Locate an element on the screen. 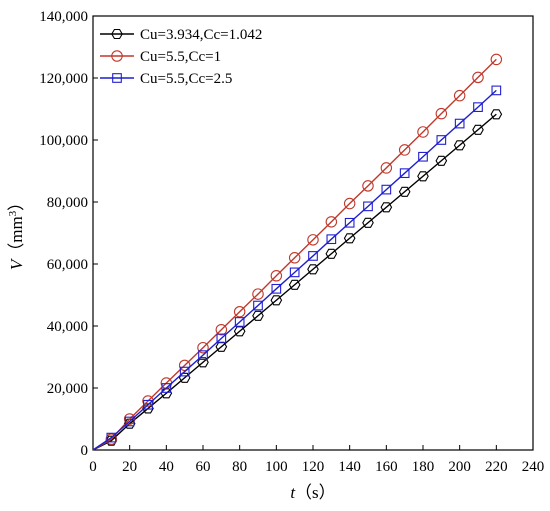 The width and height of the screenshot is (550, 511). x-axis-unit: （s） is located at coordinates (315, 492).